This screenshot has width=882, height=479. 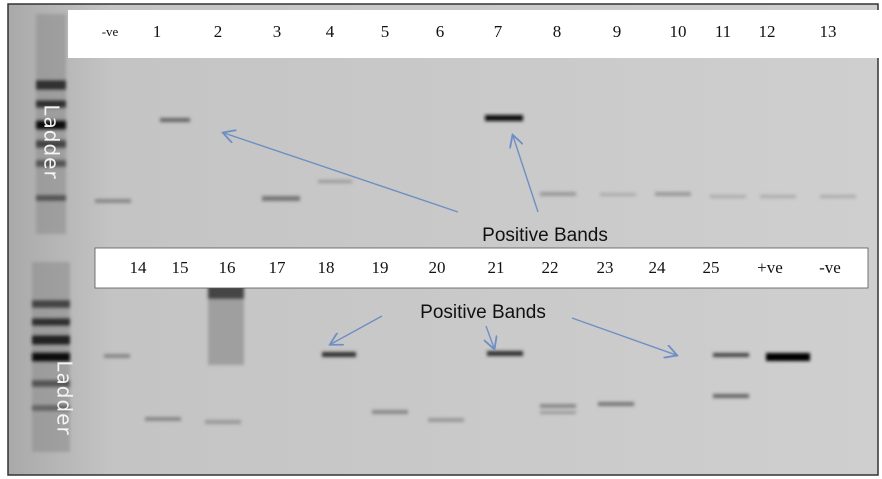 What do you see at coordinates (658, 267) in the screenshot?
I see `lane-label: 24` at bounding box center [658, 267].